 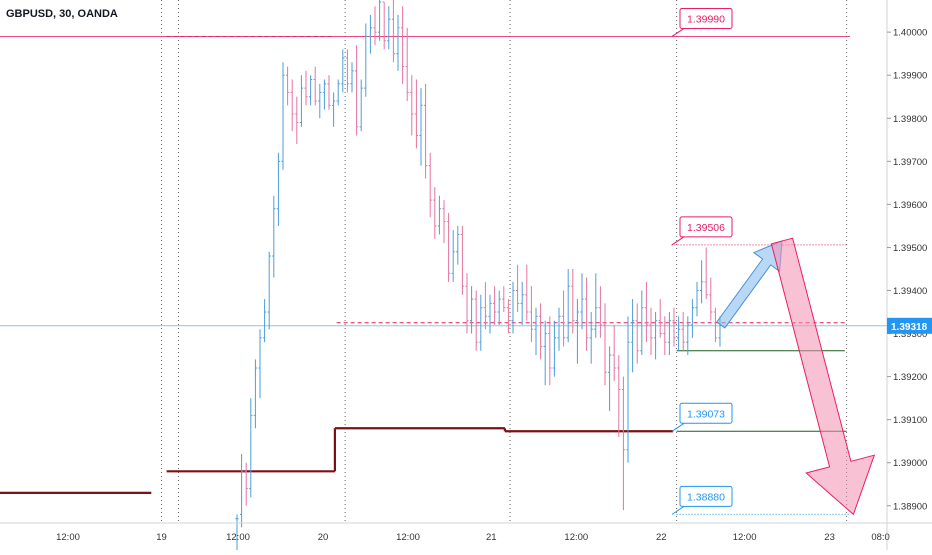 What do you see at coordinates (323, 537) in the screenshot?
I see `x-tick-label: 20` at bounding box center [323, 537].